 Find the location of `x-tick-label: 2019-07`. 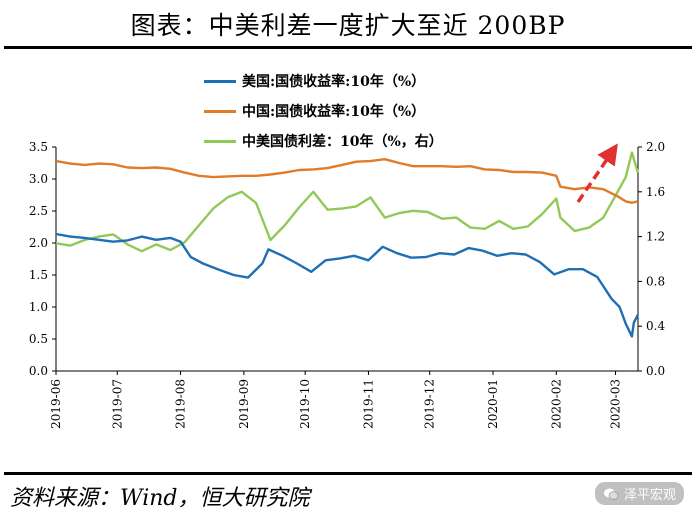

x-tick-label: 2019-07 is located at coordinates (117, 404).